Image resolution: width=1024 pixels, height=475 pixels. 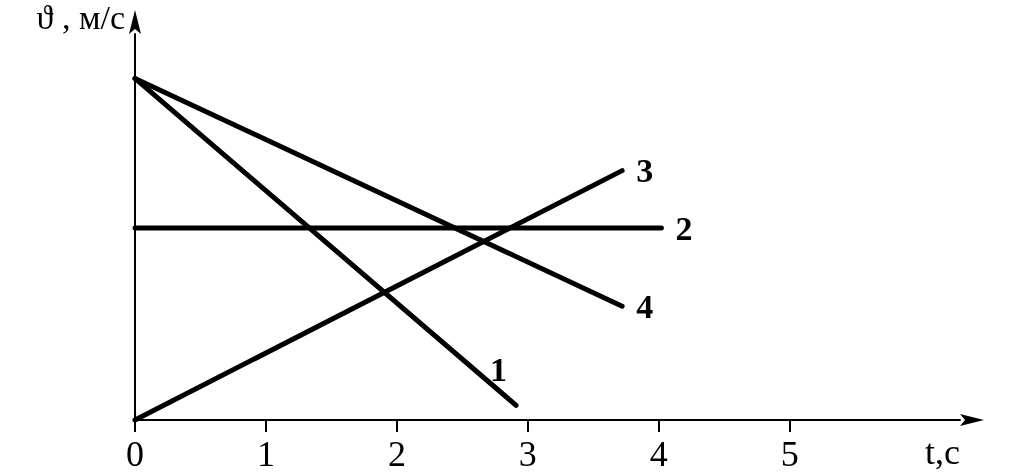 I want to click on x-tick-label: 4, so click(x=658, y=454).